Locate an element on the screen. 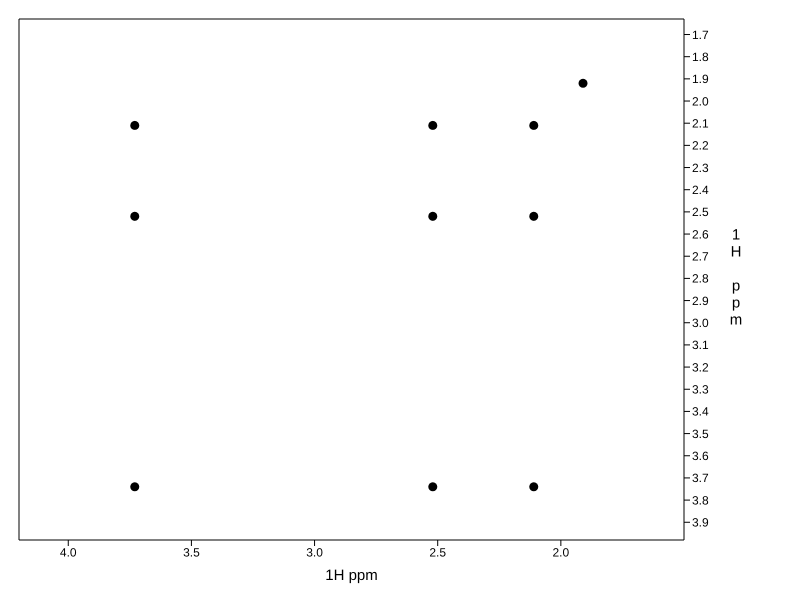  x-tick-label: 4.0 is located at coordinates (68, 553).